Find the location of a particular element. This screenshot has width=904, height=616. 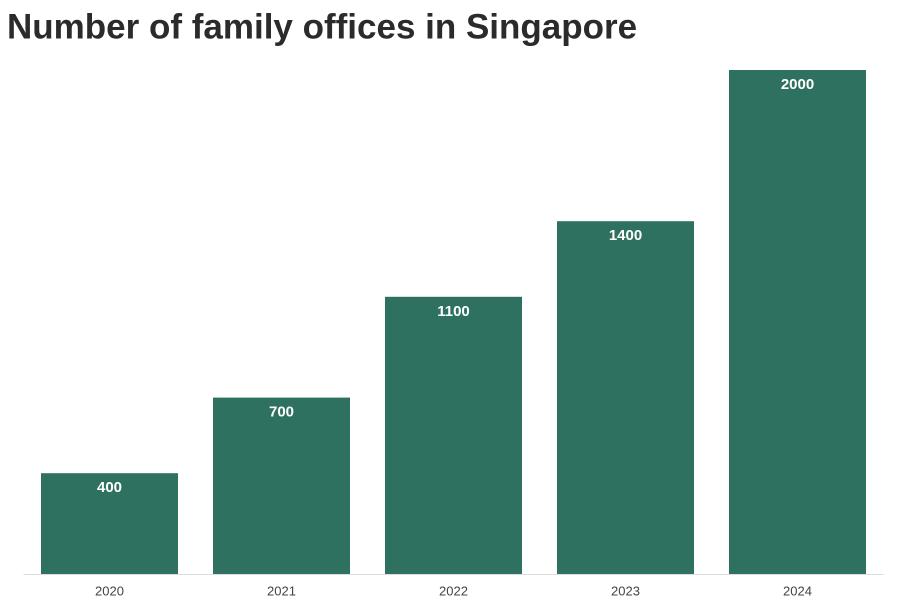

x-tick-label: 2022 is located at coordinates (453, 590).